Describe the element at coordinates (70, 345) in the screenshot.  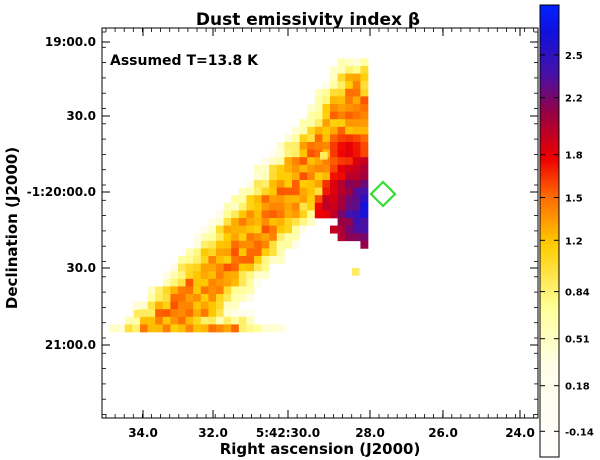
I see `y-tick-label: 21:00.0` at that location.